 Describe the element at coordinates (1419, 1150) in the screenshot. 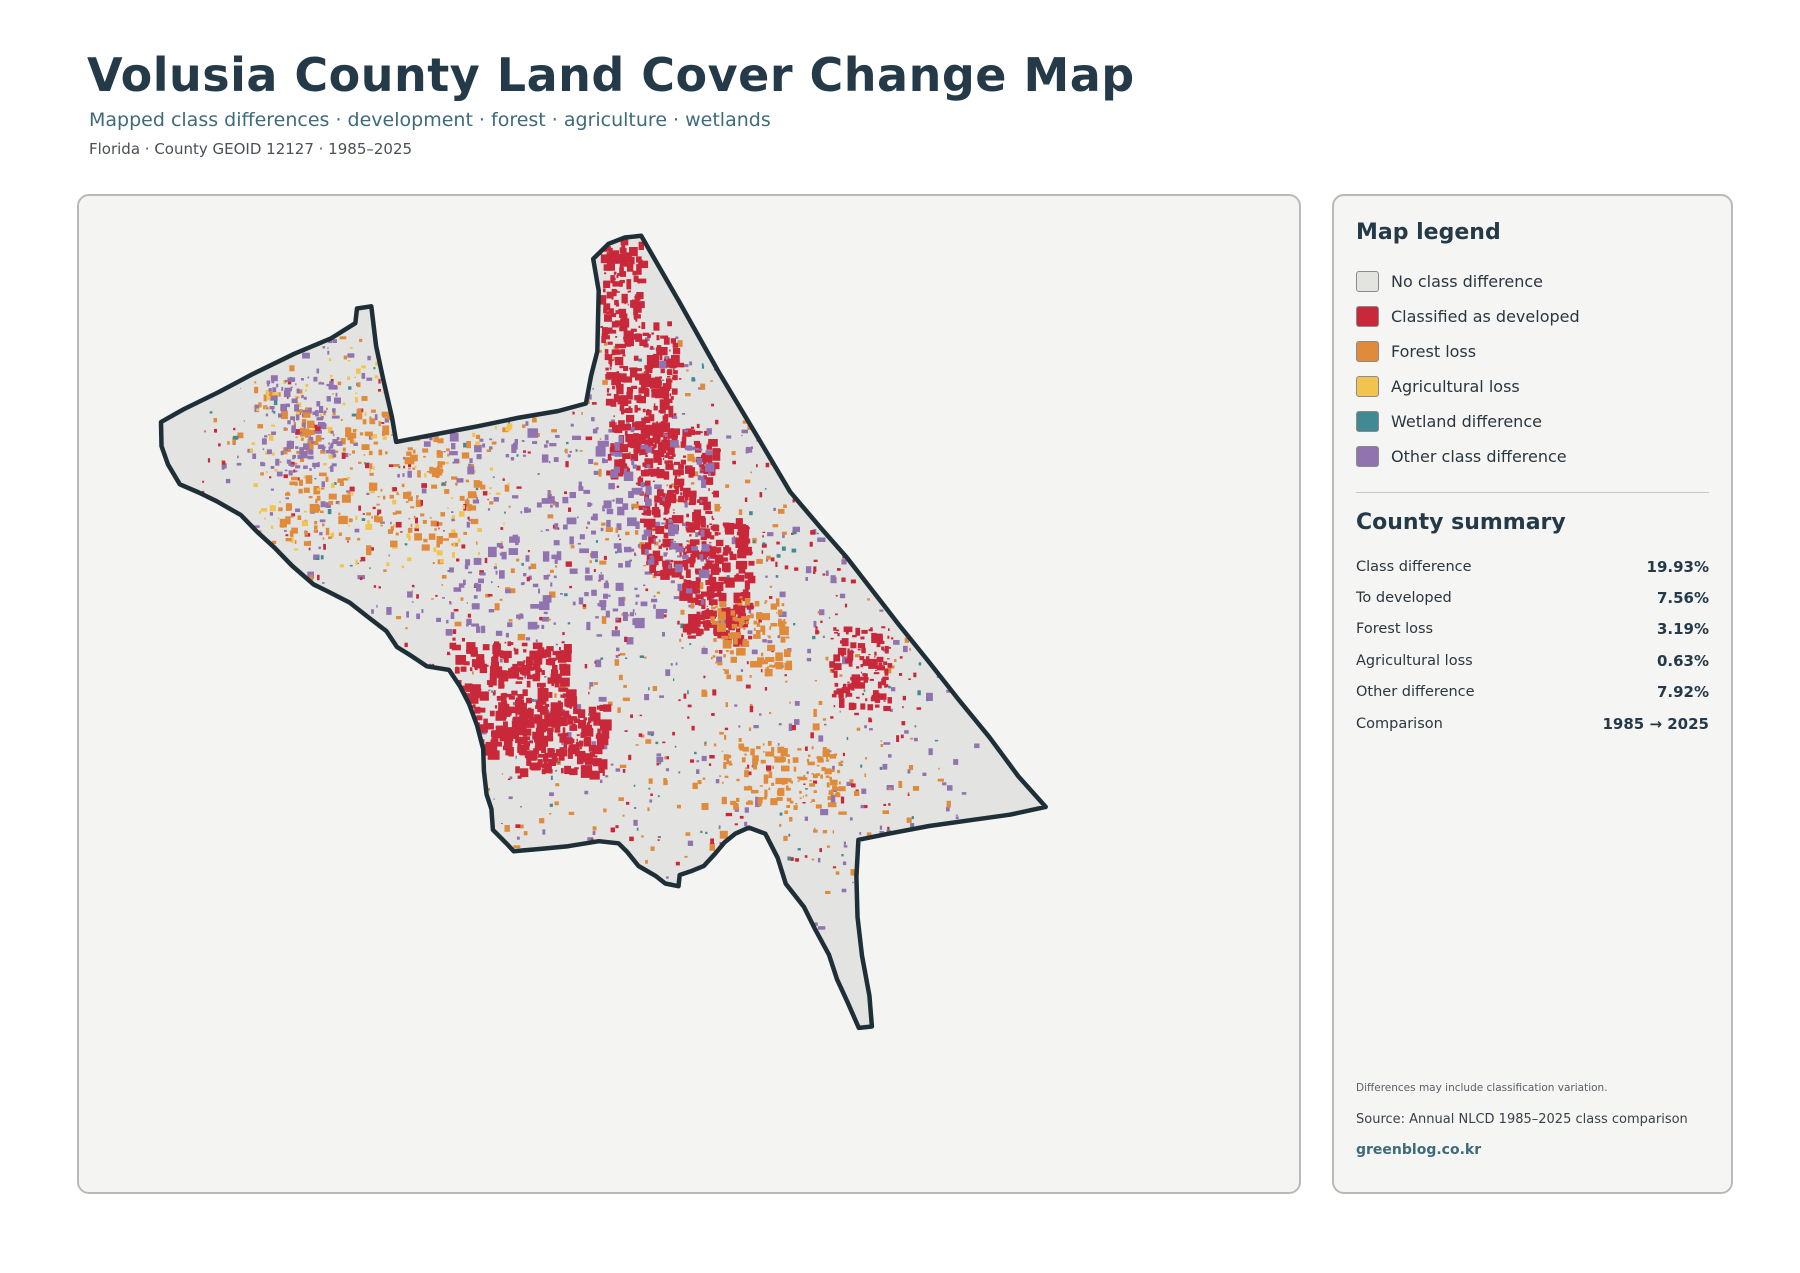

I see `credit-link: greenblog.co.kr` at that location.